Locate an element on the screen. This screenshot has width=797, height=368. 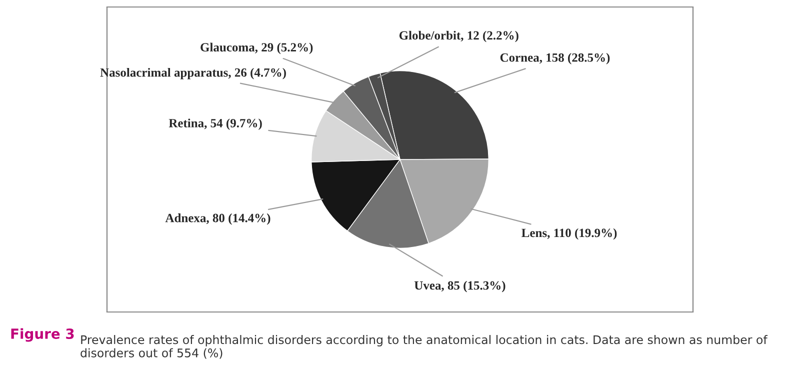
slice-label: Globe/orbit, 12 (2.2%) is located at coordinates (458, 36).